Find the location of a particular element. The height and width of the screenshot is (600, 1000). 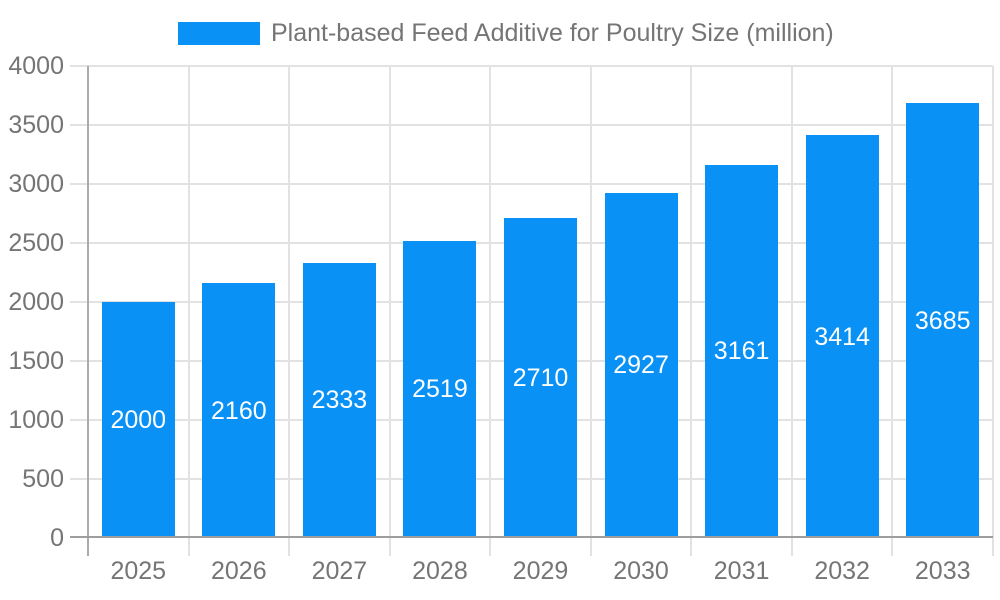

y-tick-label: 2500 is located at coordinates (36, 243).